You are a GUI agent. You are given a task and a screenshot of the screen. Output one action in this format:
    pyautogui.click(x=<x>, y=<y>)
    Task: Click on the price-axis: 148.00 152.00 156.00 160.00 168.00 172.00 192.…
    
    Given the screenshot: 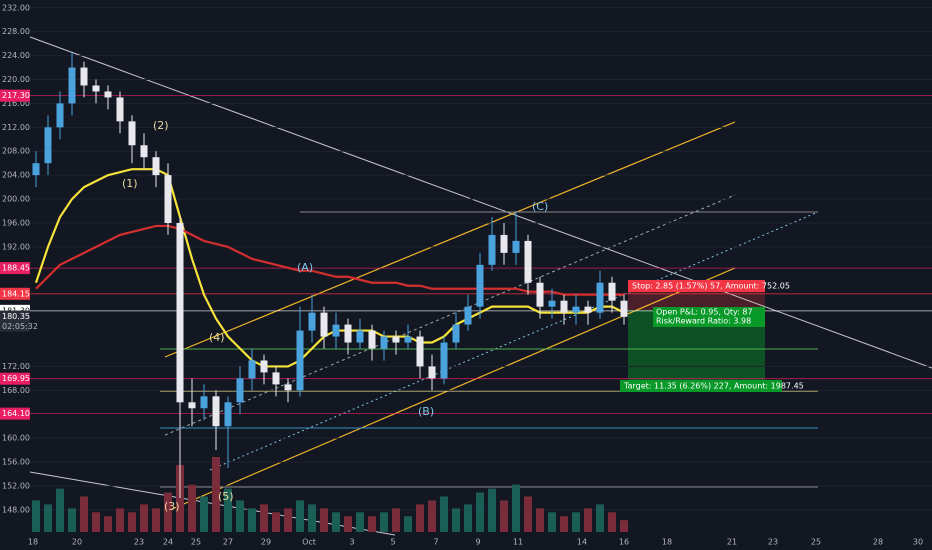 What is the action you would take?
    pyautogui.click(x=19, y=258)
    